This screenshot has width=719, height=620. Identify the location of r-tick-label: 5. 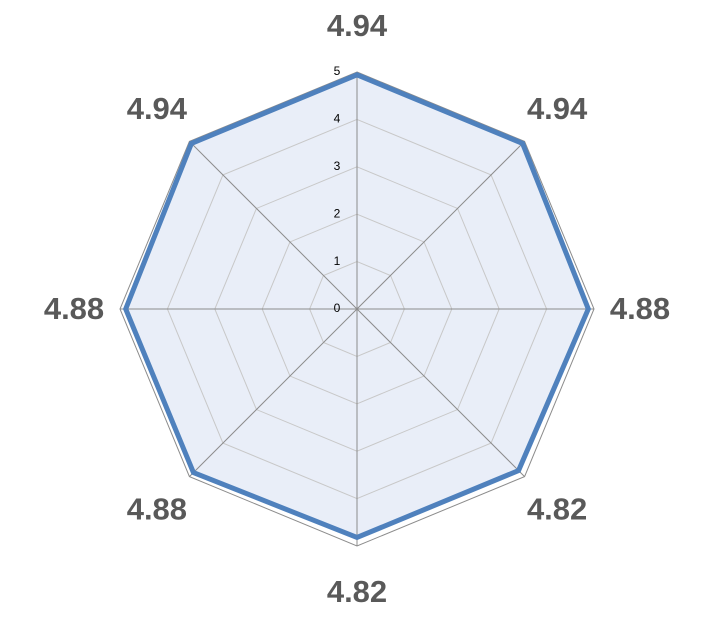
(337, 71).